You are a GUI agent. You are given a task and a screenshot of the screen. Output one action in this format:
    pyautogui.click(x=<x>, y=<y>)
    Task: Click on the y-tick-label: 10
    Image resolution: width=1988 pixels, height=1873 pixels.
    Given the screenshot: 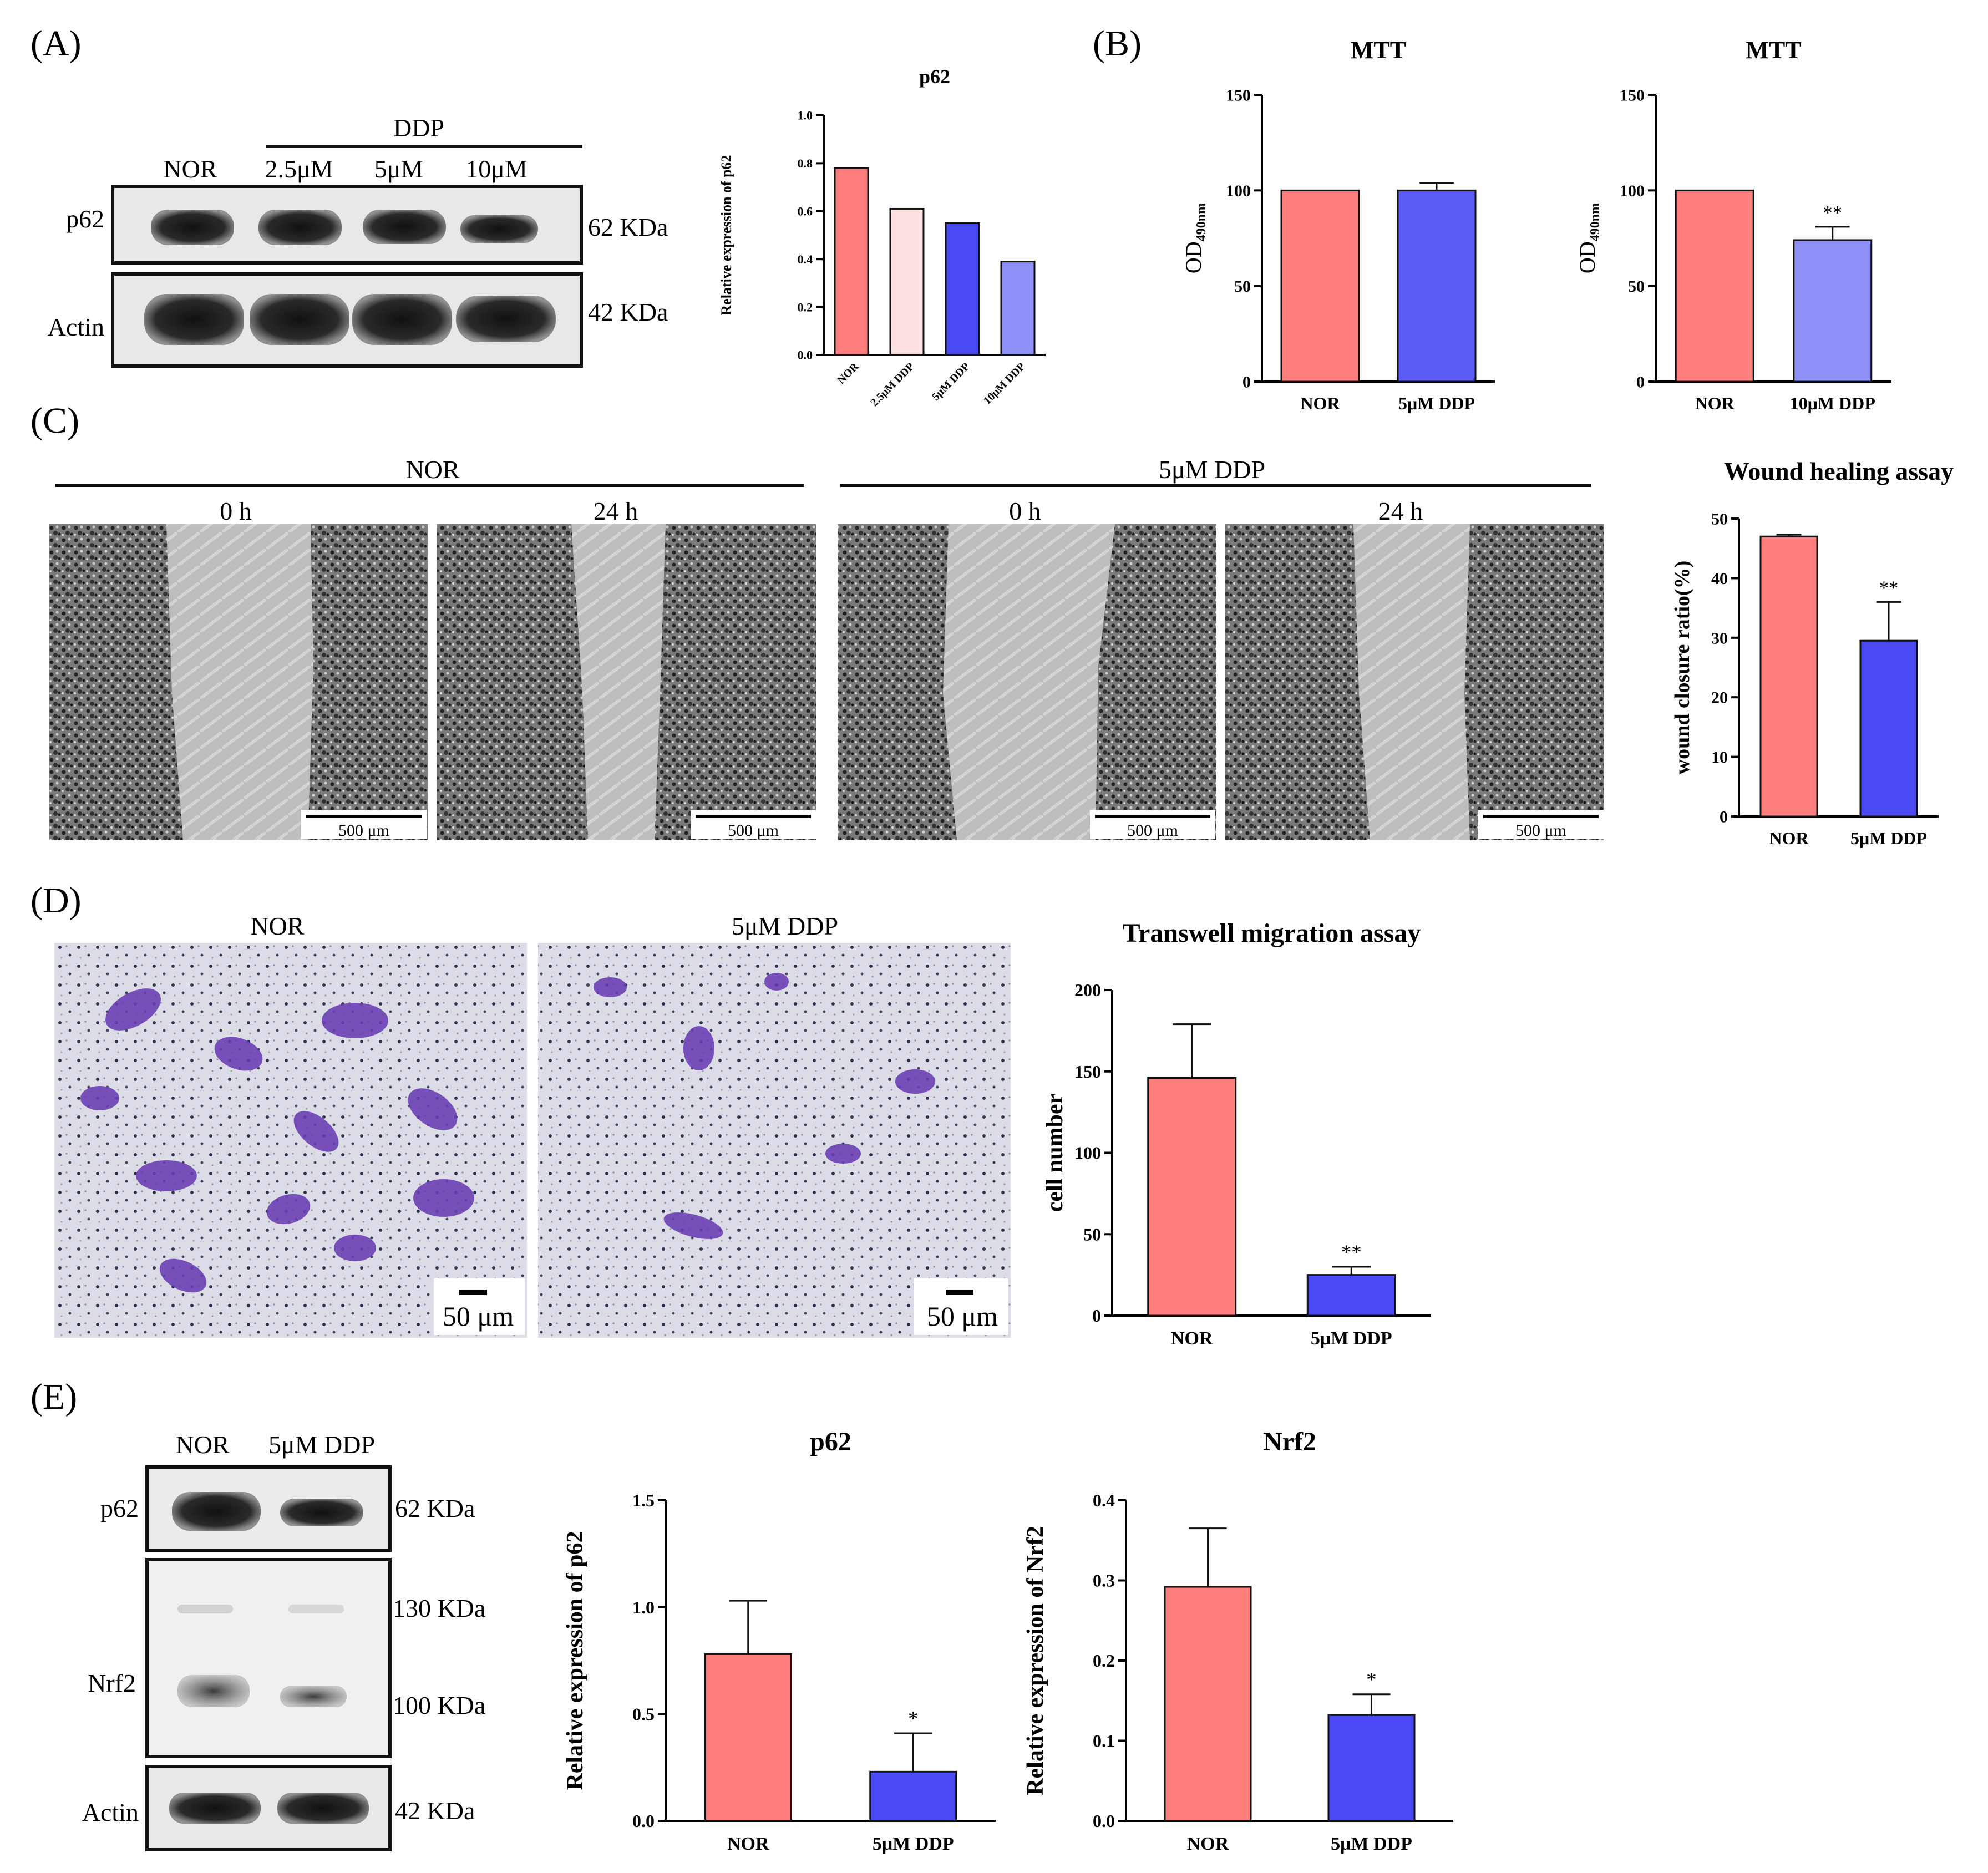 What is the action you would take?
    pyautogui.click(x=1720, y=758)
    